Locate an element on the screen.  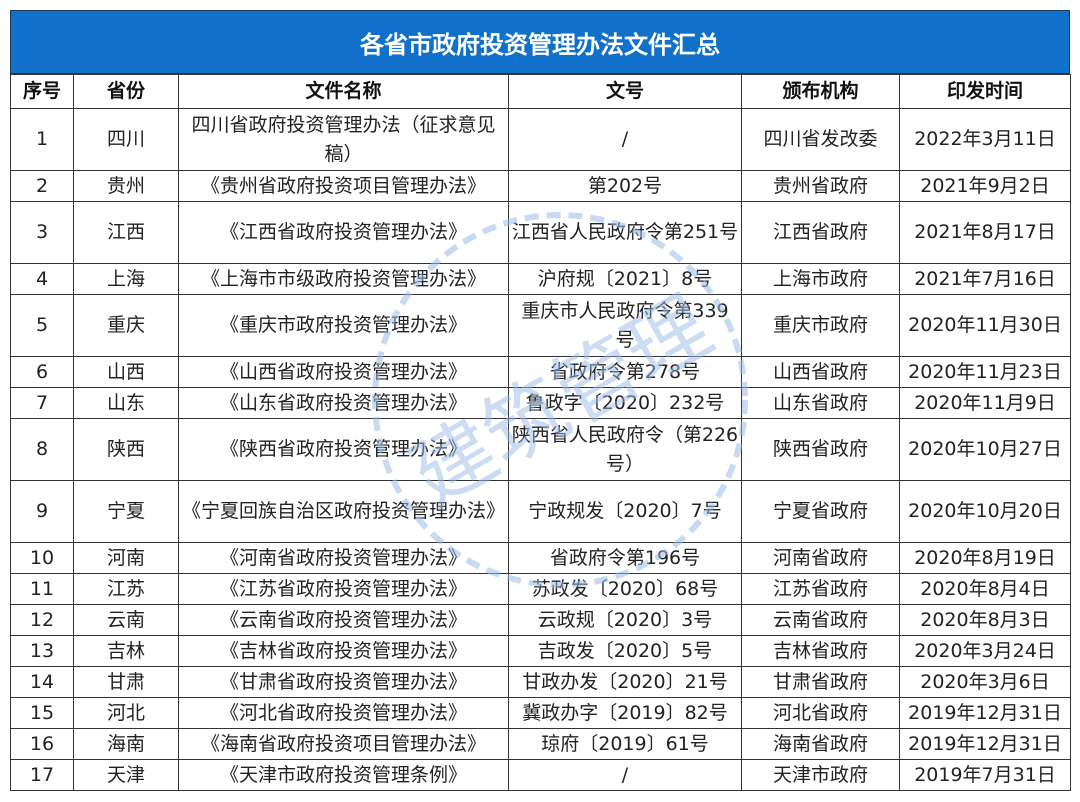
cell-name: 《吉林省政府投资管理办法》 is located at coordinates (343, 651).